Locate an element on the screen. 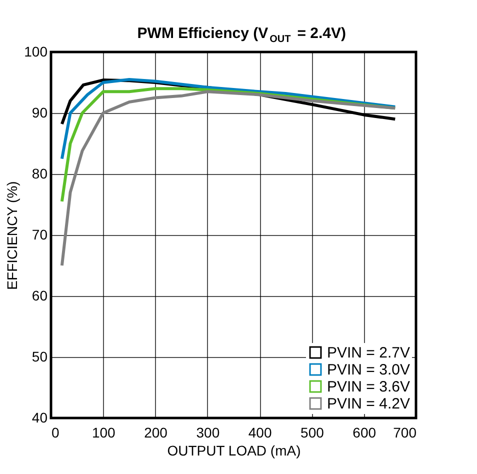 This screenshot has height=474, width=477. x-tick-label: 0 is located at coordinates (56, 432).